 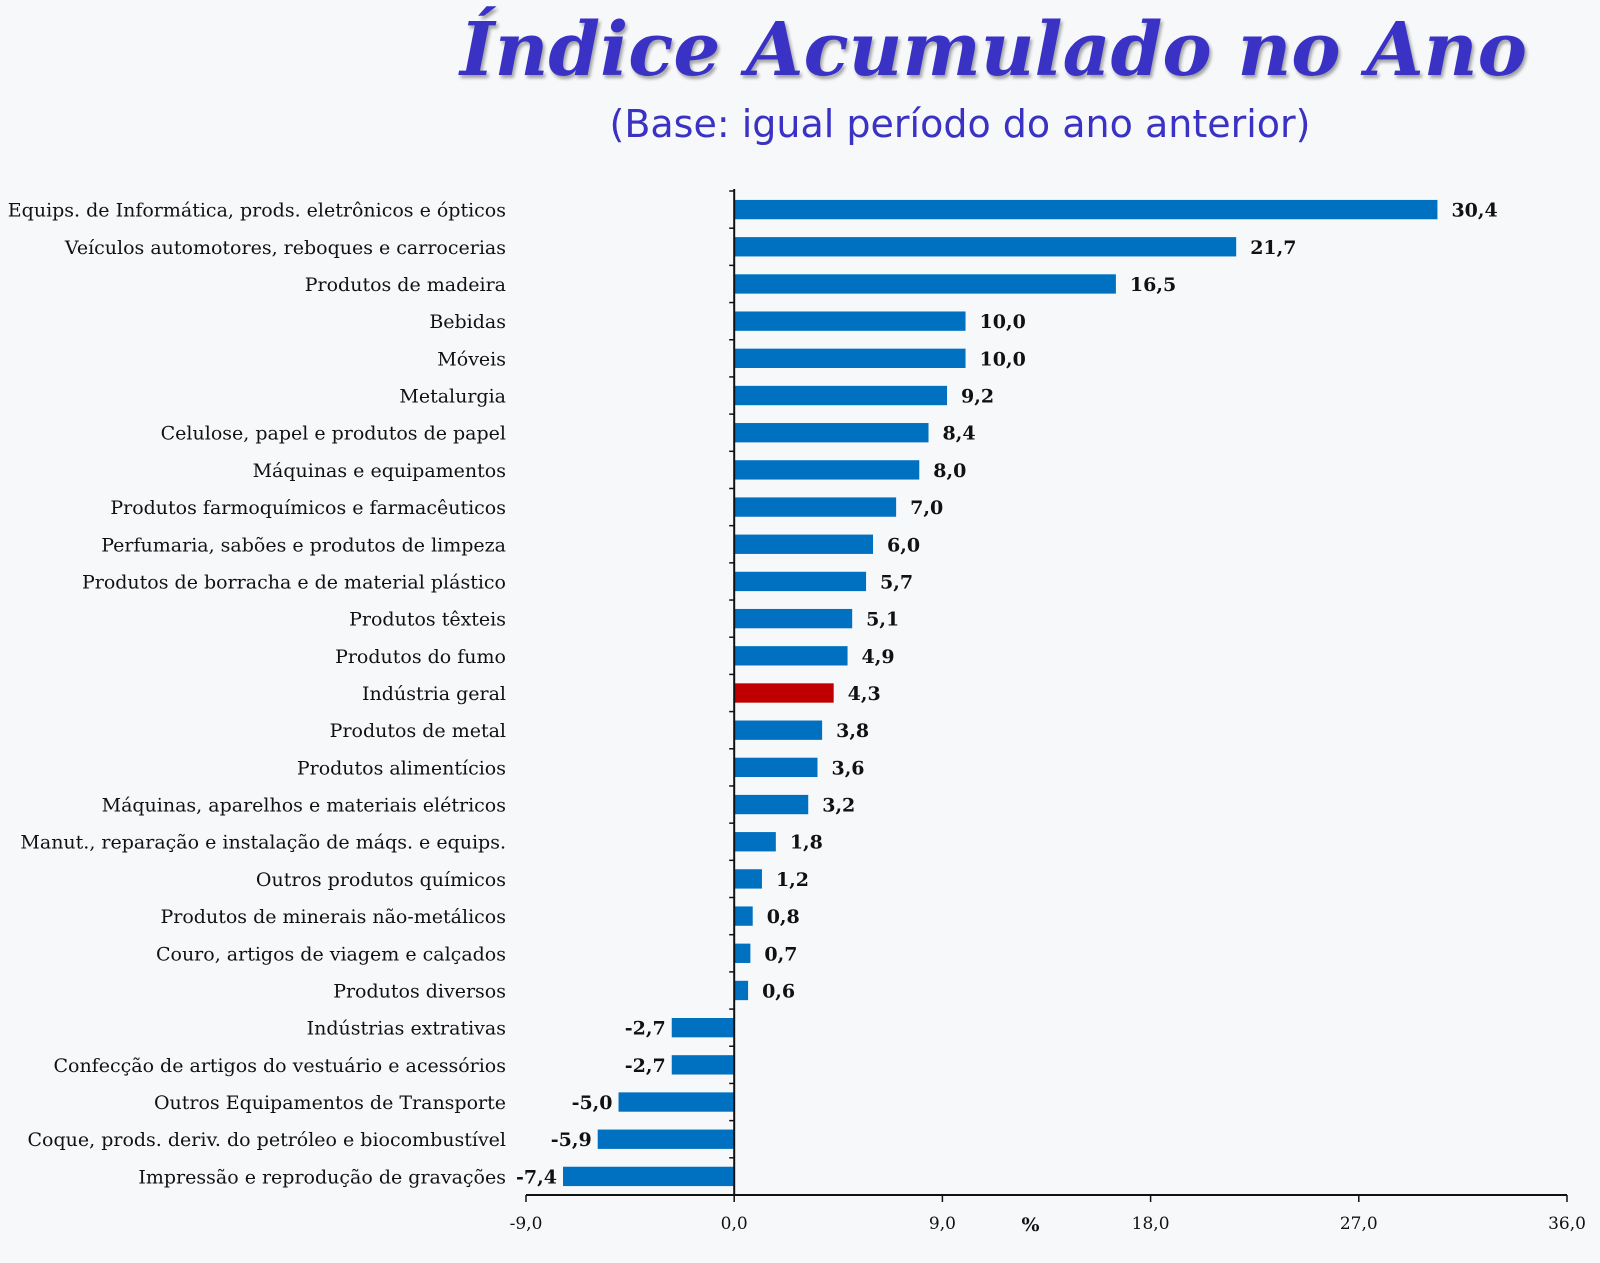 I want to click on value-label: 8,0, so click(x=949, y=471).